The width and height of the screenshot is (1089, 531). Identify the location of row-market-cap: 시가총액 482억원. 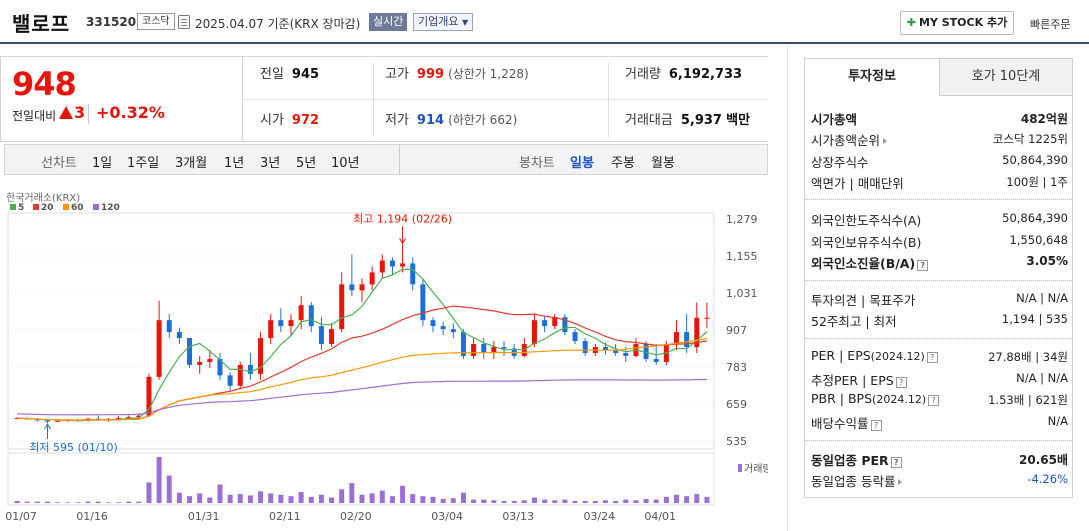
(939, 117).